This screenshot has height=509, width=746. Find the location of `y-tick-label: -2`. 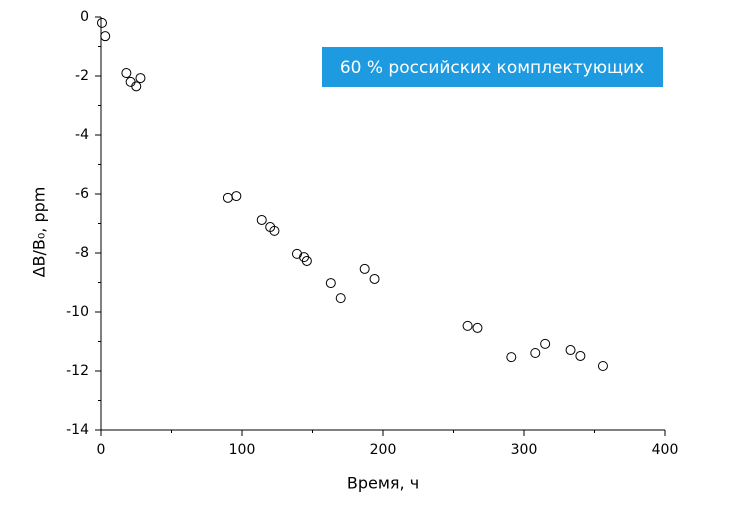

y-tick-label: -2 is located at coordinates (82, 76).